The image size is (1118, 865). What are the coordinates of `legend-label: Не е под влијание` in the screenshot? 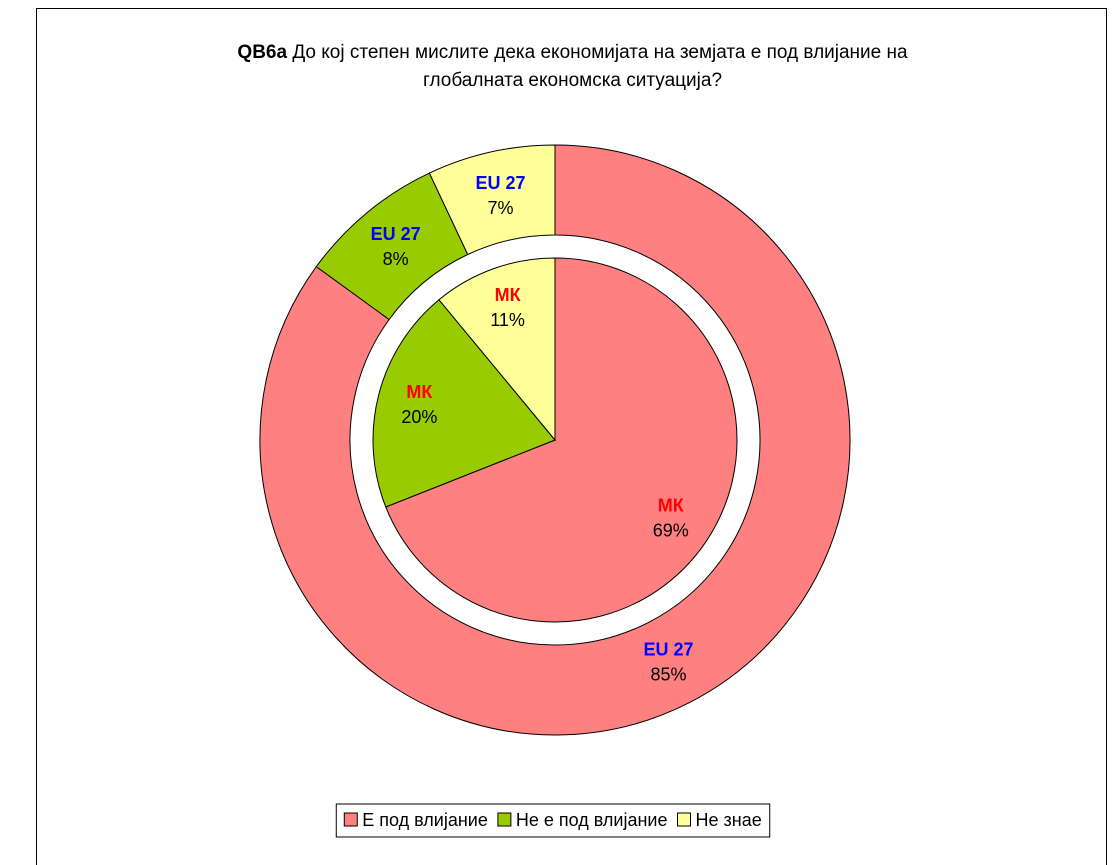 It's located at (592, 820).